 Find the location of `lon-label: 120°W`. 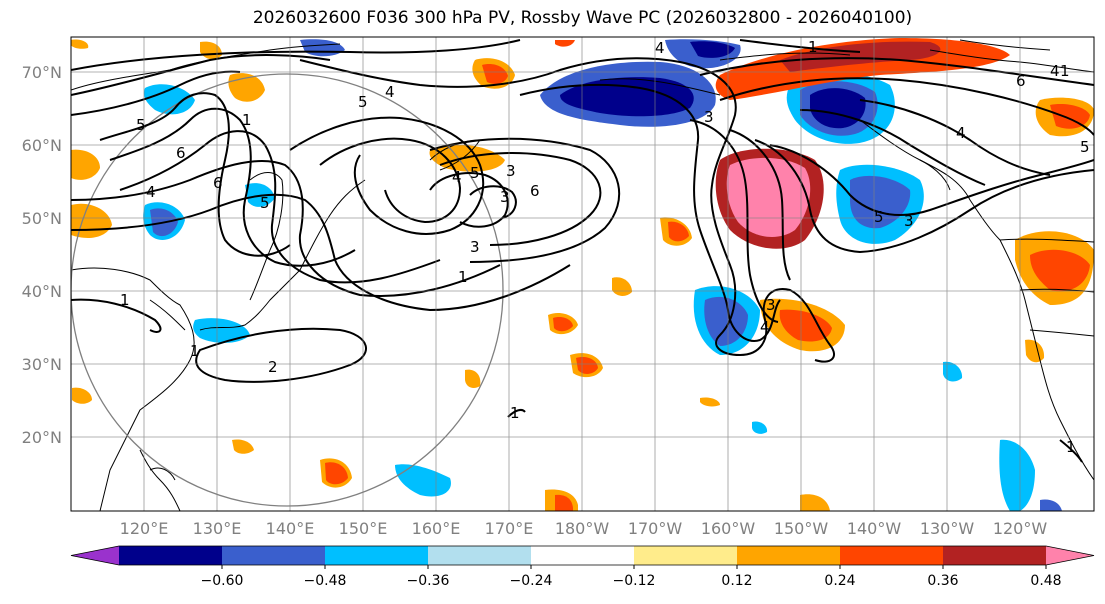

lon-label: 120°W is located at coordinates (1020, 528).